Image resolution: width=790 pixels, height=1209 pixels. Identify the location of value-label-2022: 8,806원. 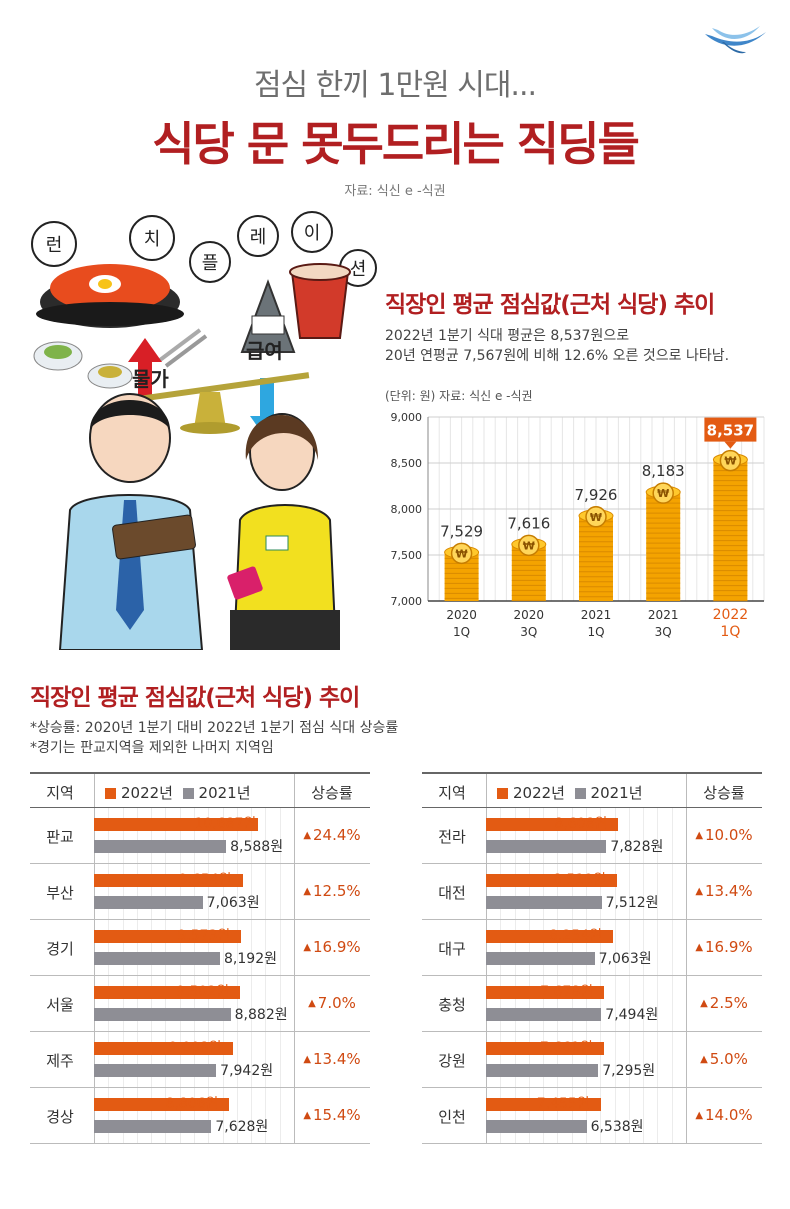
(192, 1104).